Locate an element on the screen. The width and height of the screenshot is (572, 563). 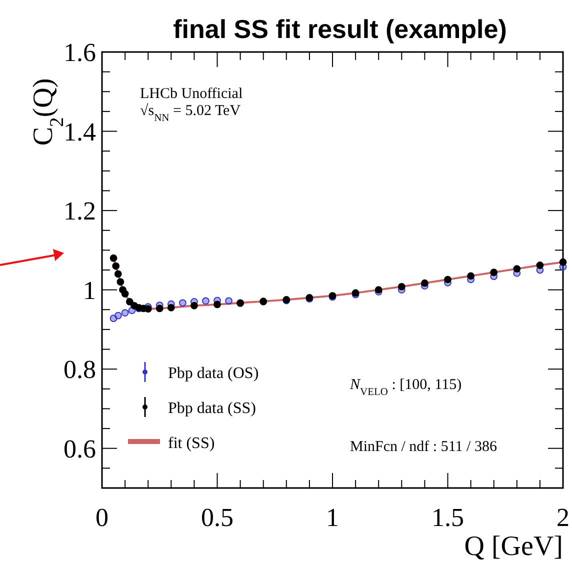
annotation: LHCb Unofficial is located at coordinates (191, 94).